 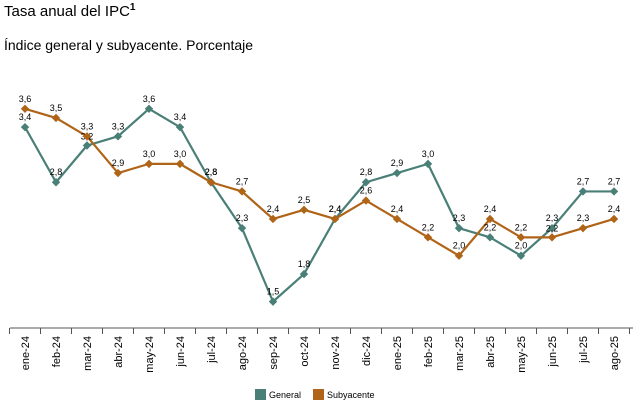 I want to click on chart-subtitle: Índice general y subyacente. Porcentaje, so click(x=129, y=45).